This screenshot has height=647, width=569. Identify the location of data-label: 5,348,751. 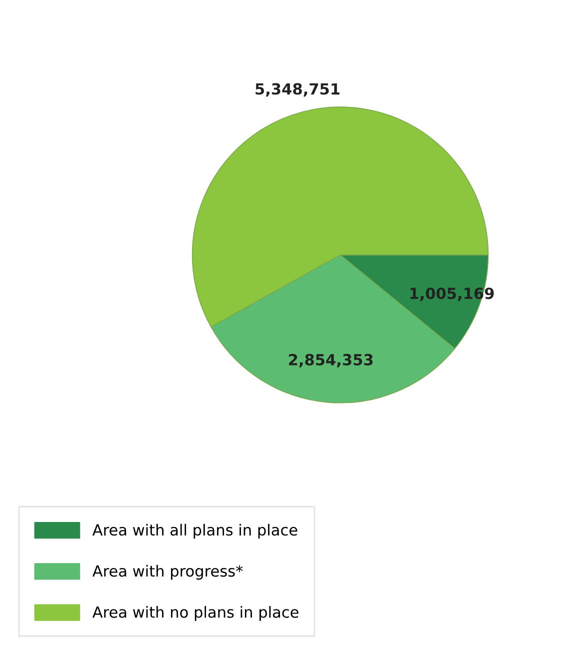
(298, 90).